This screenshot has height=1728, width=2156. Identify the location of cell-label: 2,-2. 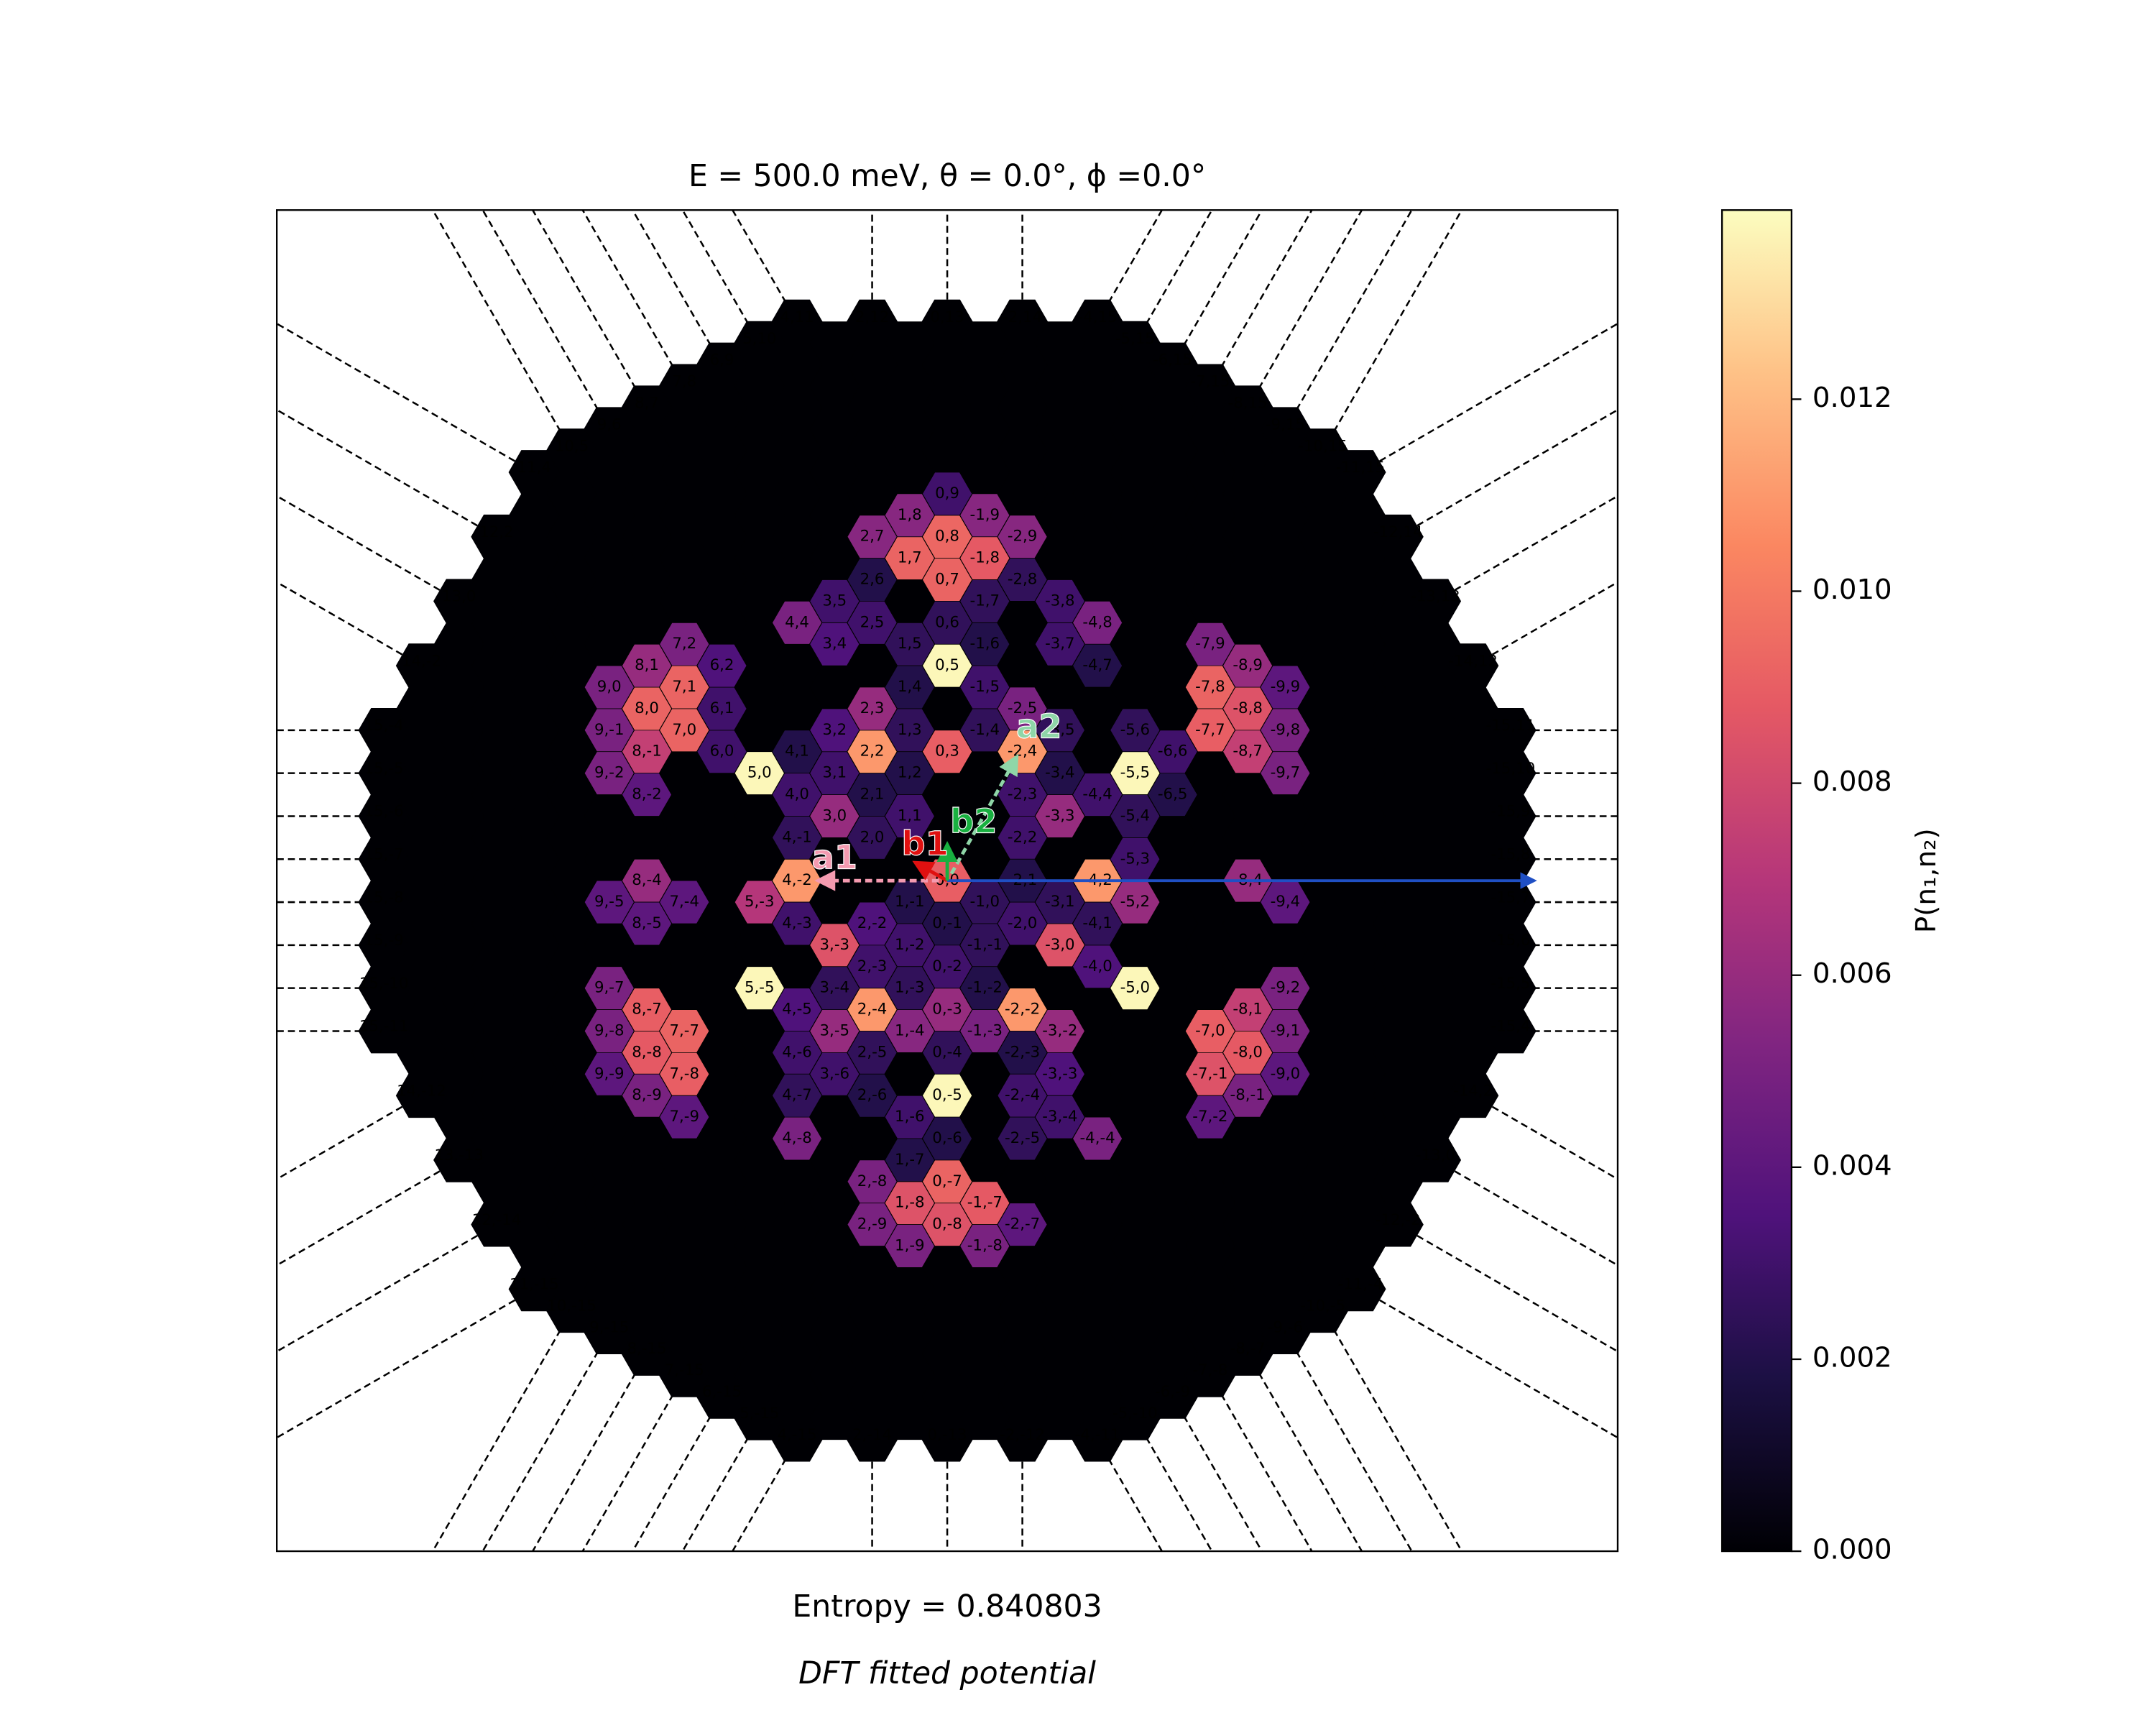
(872, 923).